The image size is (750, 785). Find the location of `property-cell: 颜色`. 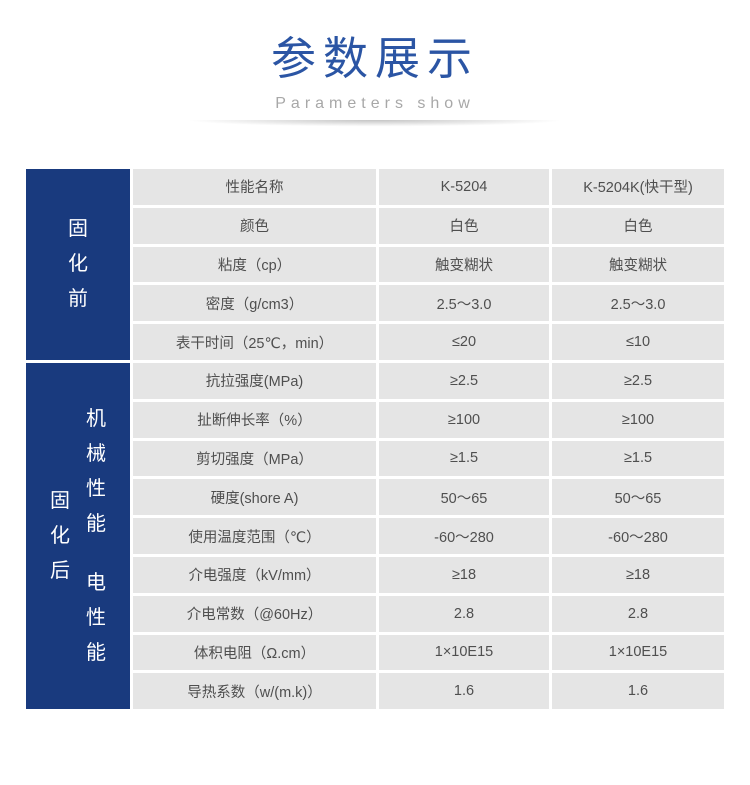

property-cell: 颜色 is located at coordinates (254, 225).